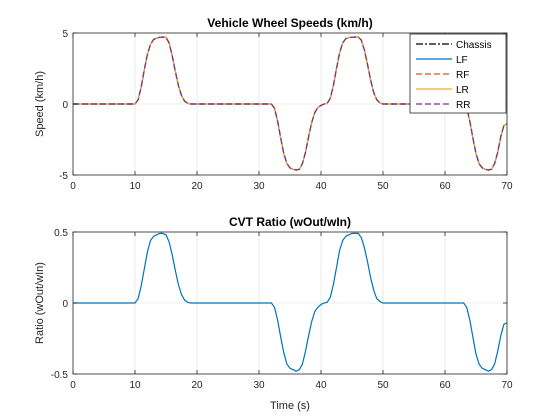 This screenshot has width=560, height=420. What do you see at coordinates (65, 34) in the screenshot?
I see `y-tick-label: 5` at bounding box center [65, 34].